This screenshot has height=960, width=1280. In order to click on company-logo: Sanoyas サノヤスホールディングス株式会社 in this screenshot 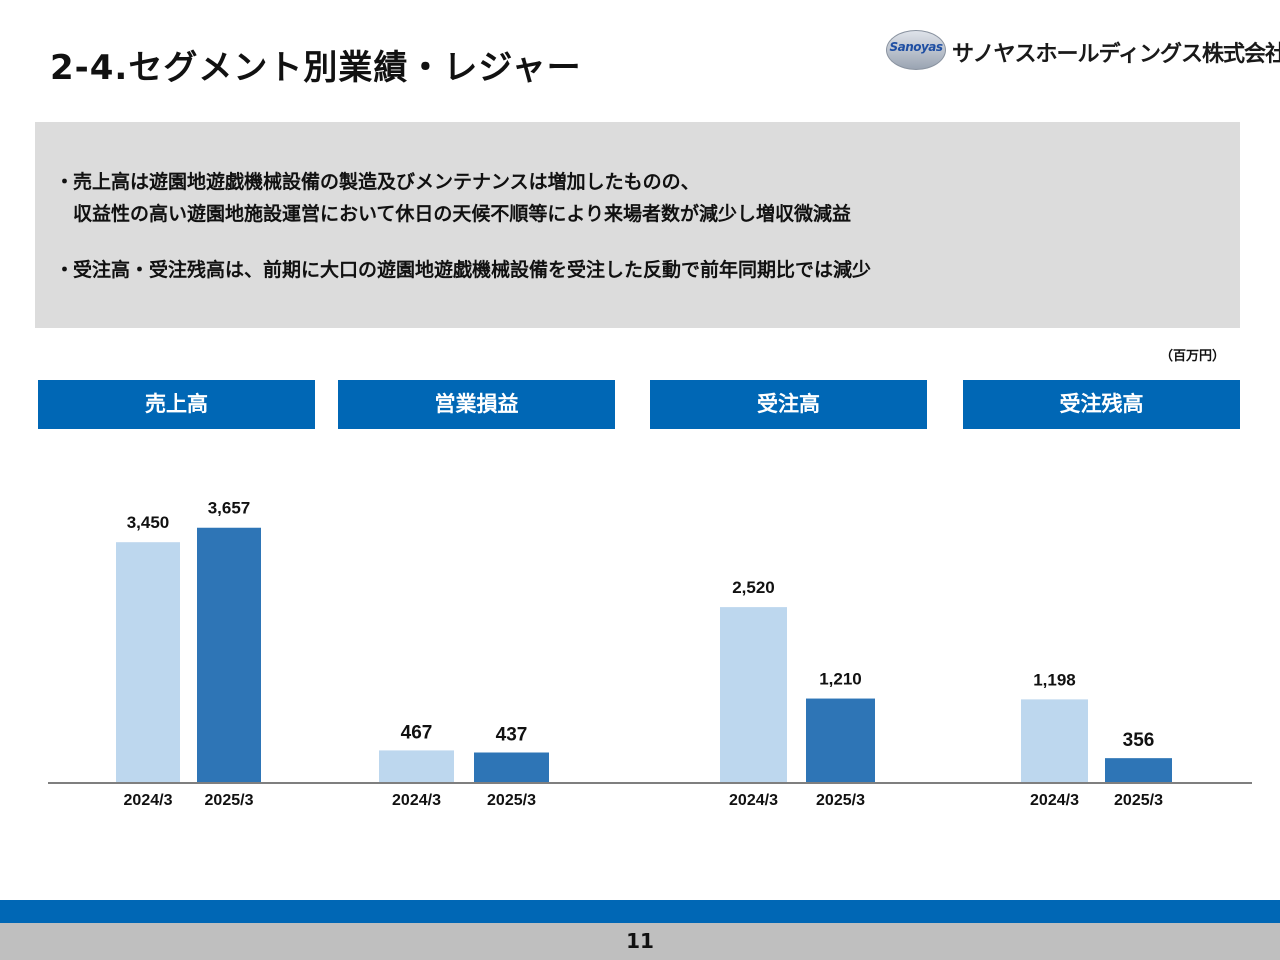, I will do `click(1083, 53)`.